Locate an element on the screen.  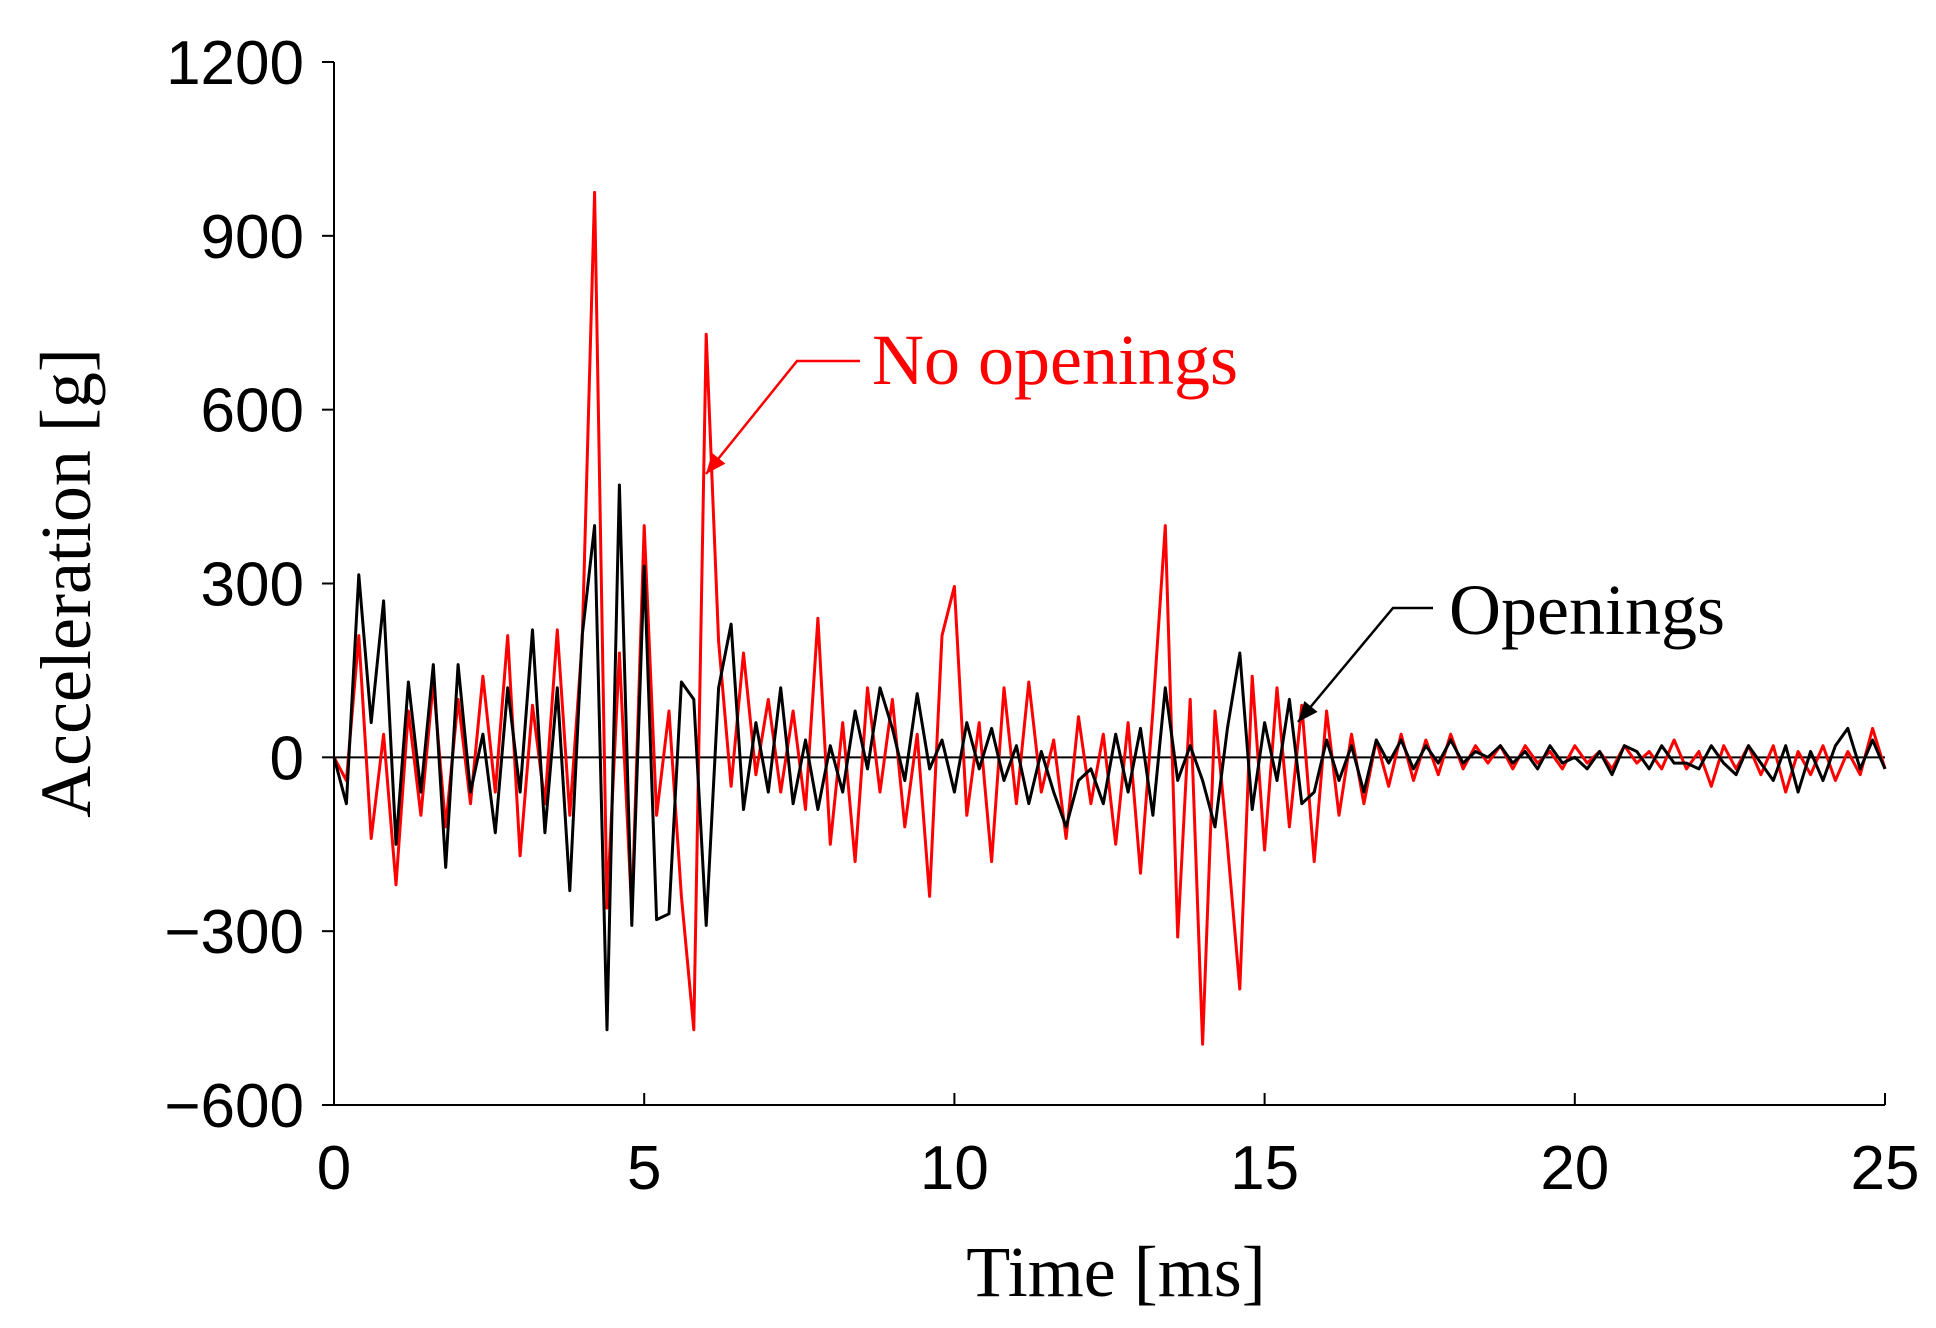
x-tick-label: 20 is located at coordinates (1574, 1168).